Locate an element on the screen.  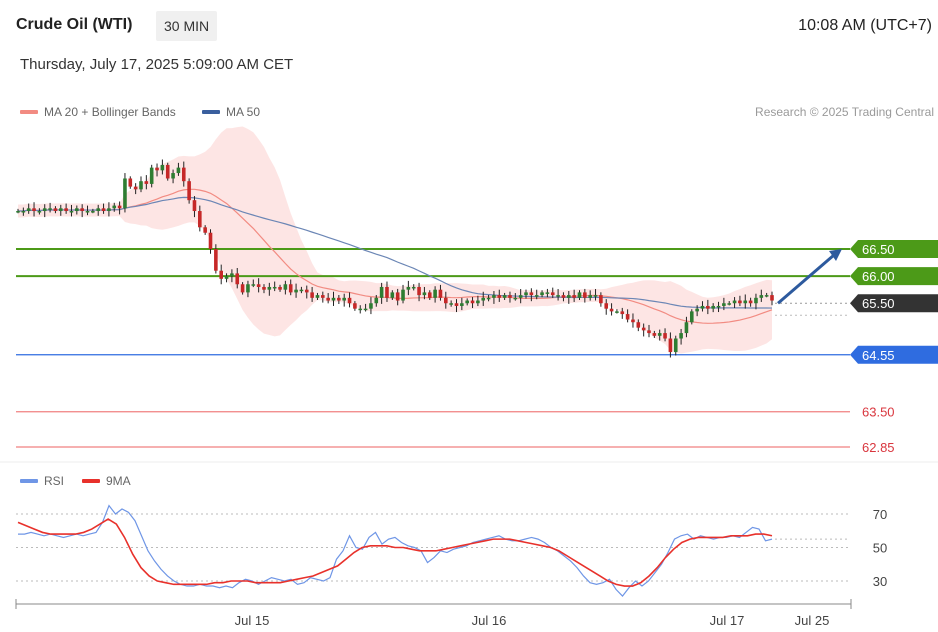
legend-rsi-label: RSI is located at coordinates (54, 481).